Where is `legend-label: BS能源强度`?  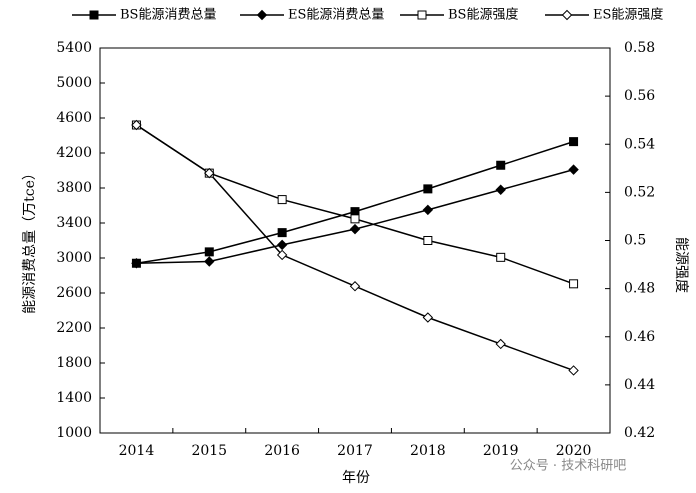 legend-label: BS能源强度 is located at coordinates (483, 15).